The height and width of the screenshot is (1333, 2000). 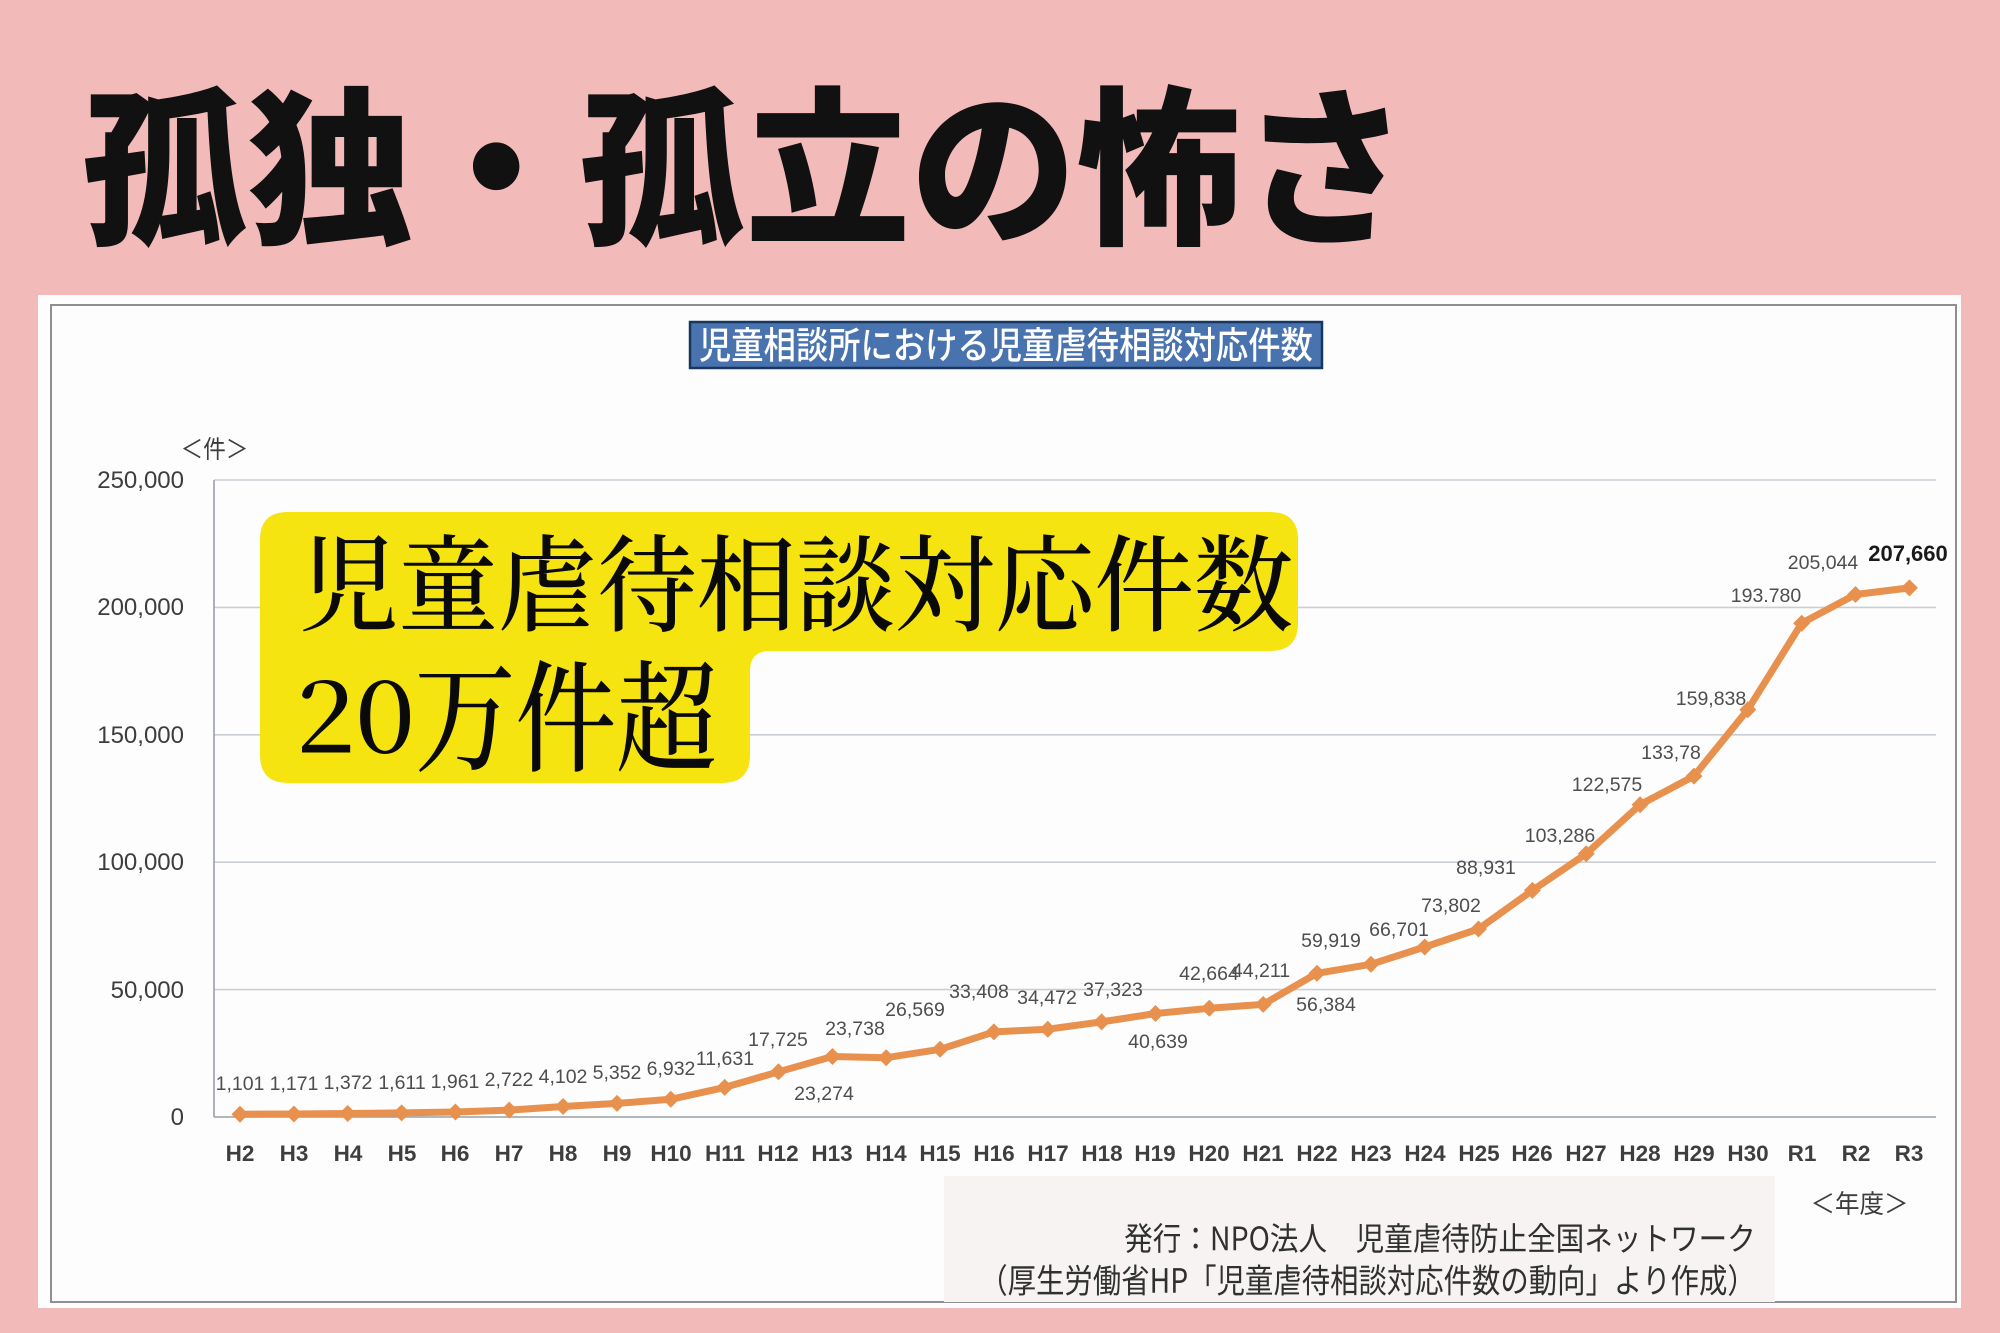 I want to click on svg-text: H28, so click(x=1639, y=1153).